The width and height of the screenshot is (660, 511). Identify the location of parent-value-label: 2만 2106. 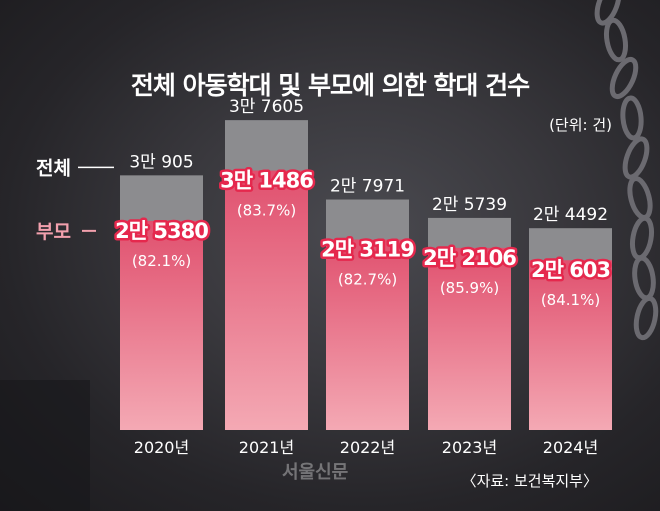
(469, 258).